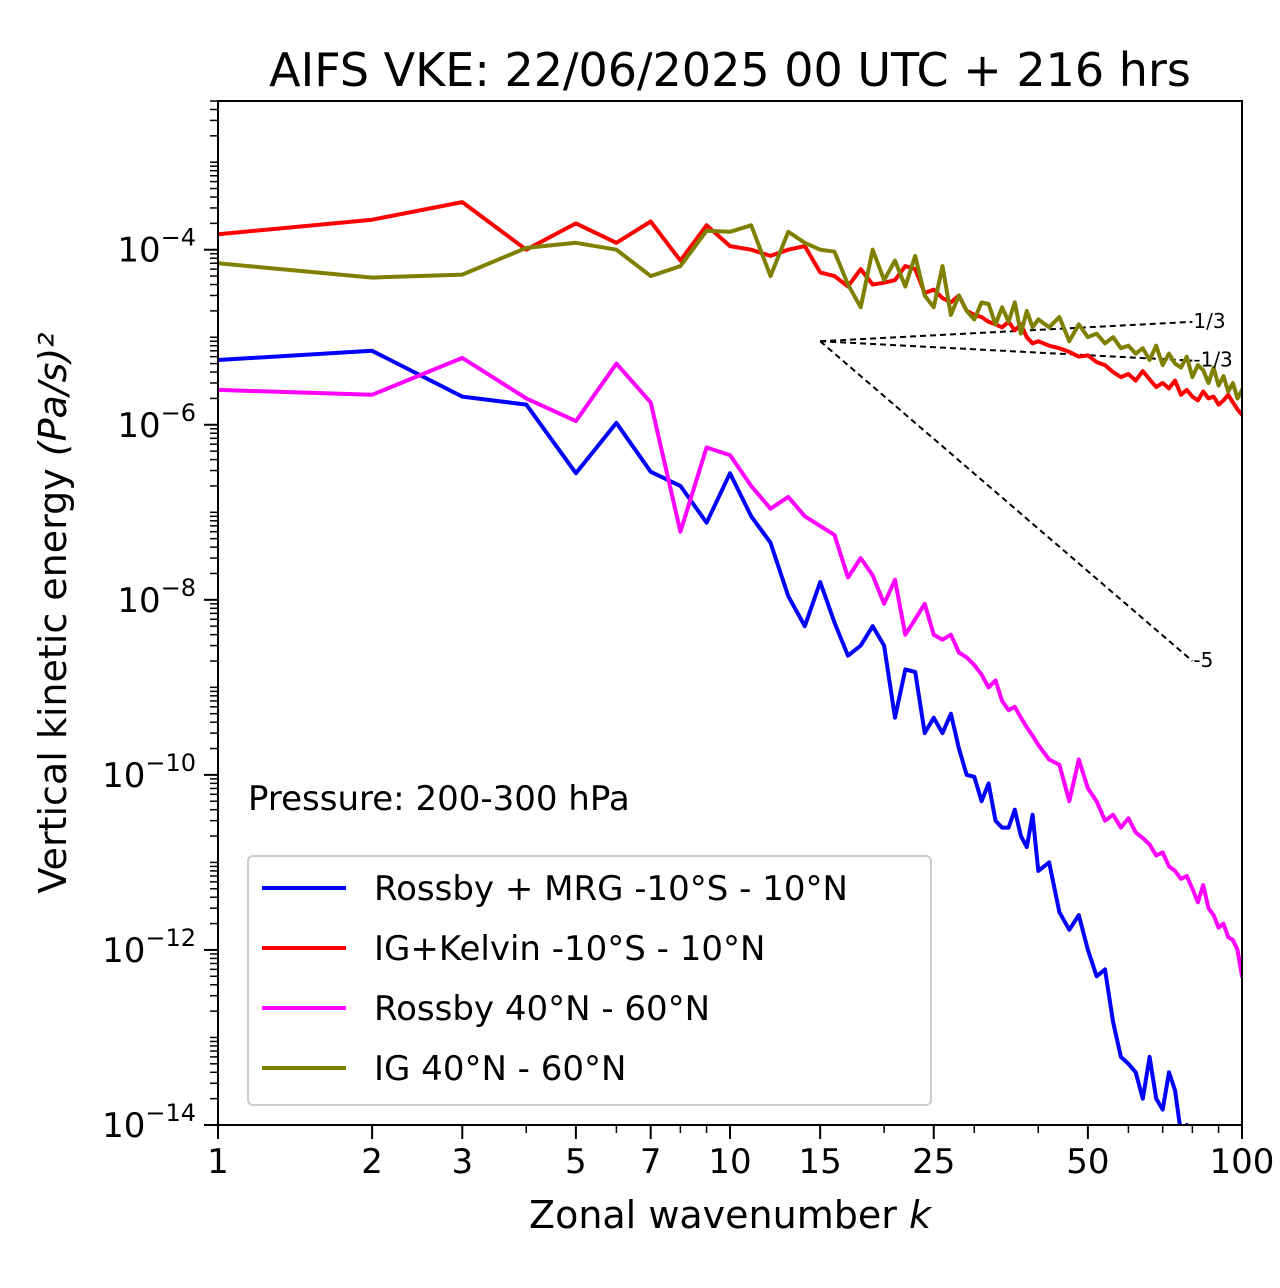 The image size is (1280, 1288). What do you see at coordinates (149, 1122) in the screenshot?
I see `y-tick-label: 10⁻¹⁴` at bounding box center [149, 1122].